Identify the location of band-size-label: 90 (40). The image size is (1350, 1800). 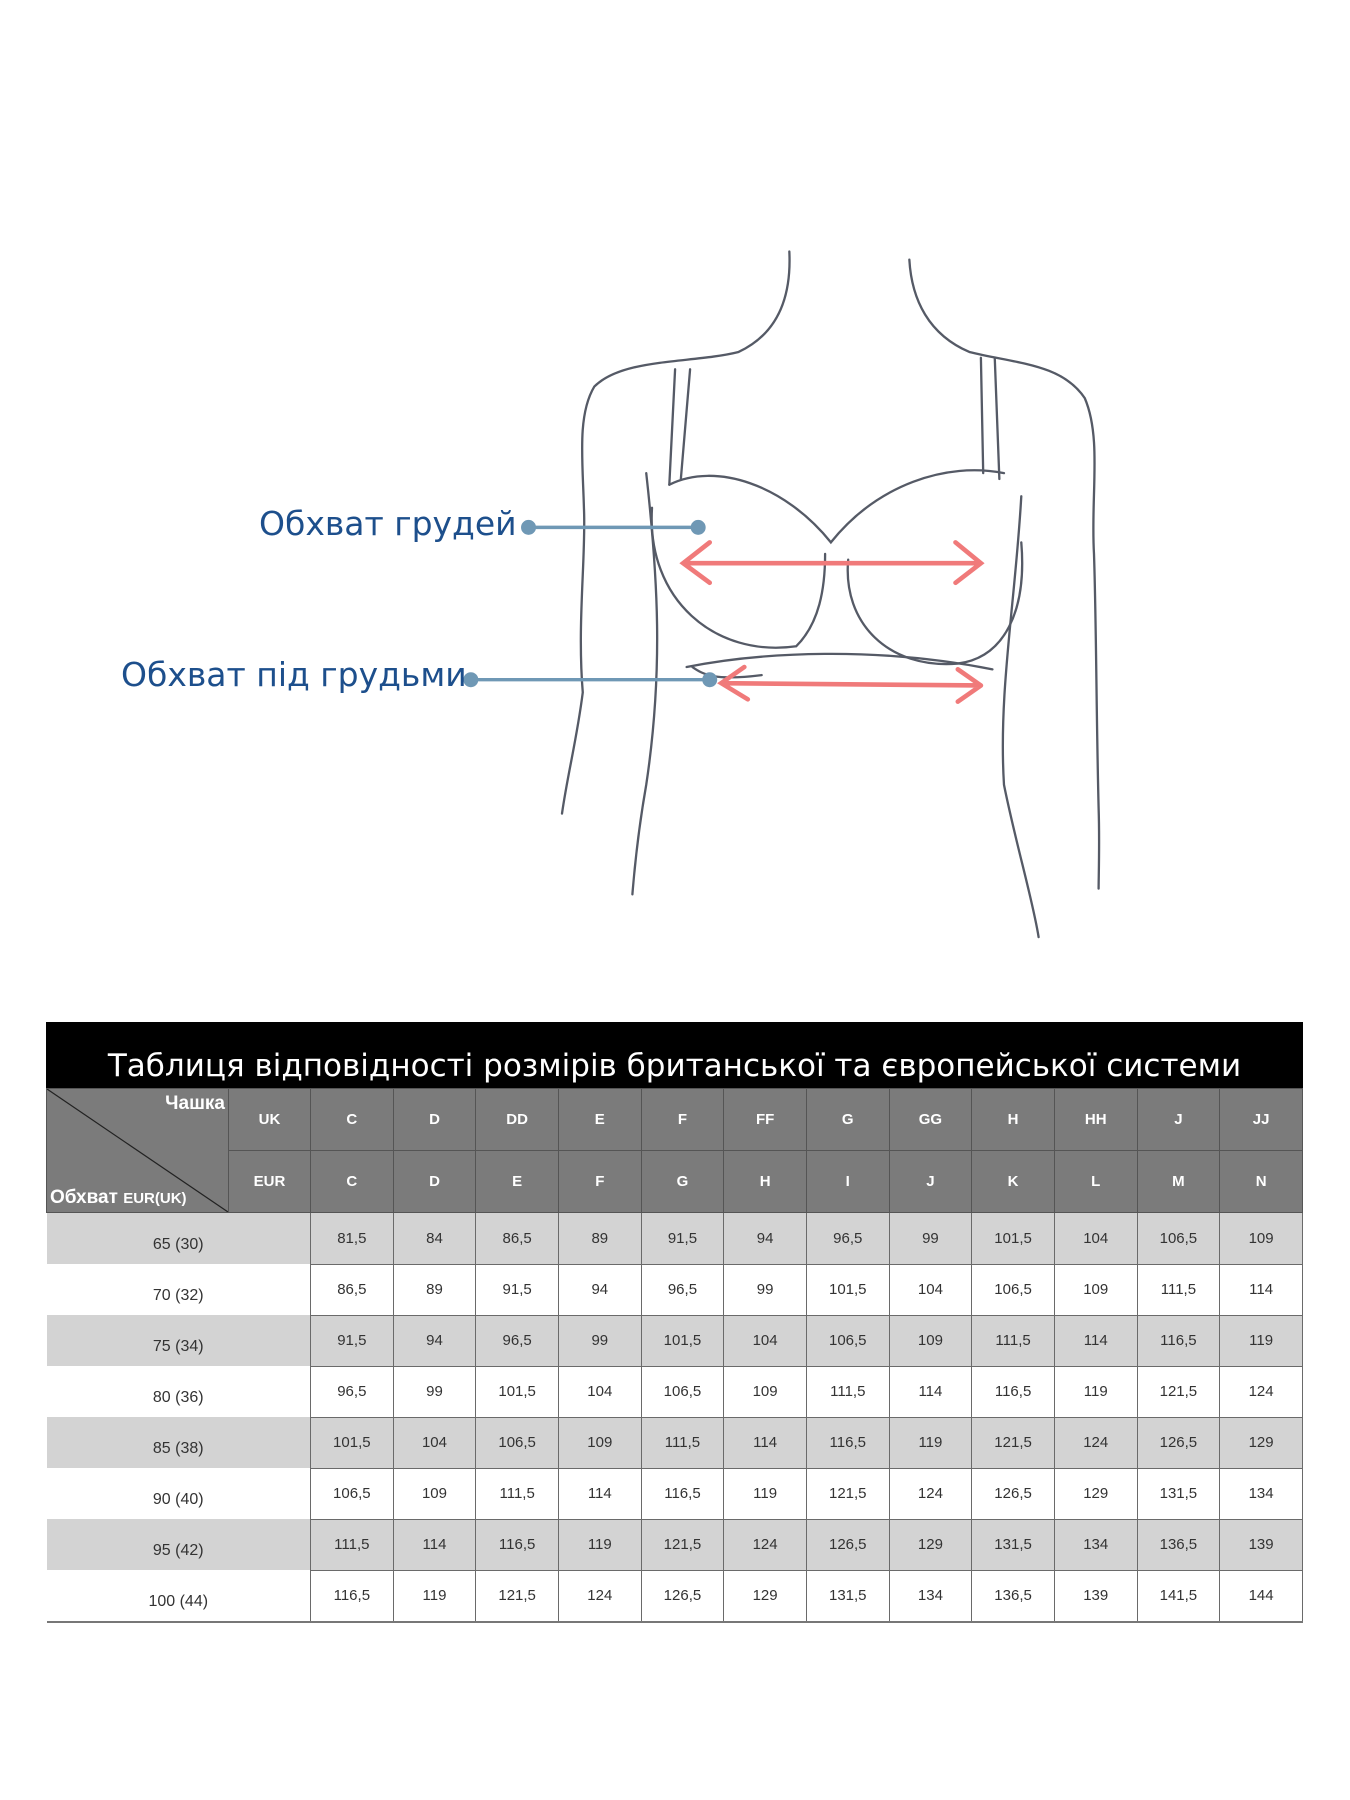
(178, 1493).